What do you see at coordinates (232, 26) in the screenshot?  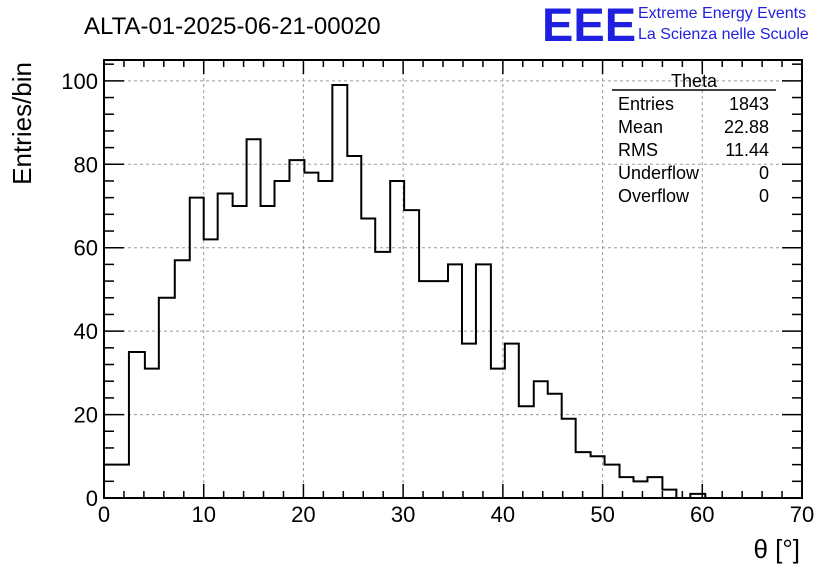 I see `chart-title: ALTA-01-2025-06-21-00020` at bounding box center [232, 26].